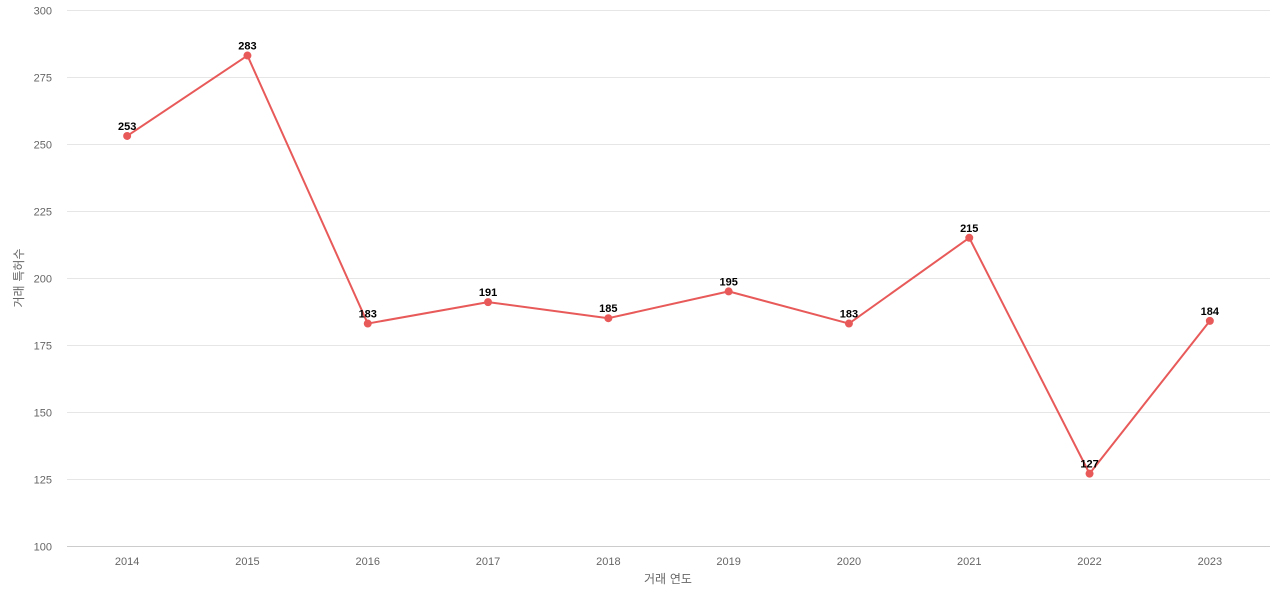 This screenshot has height=600, width=1280. I want to click on x-tick-label: 2014, so click(127, 562).